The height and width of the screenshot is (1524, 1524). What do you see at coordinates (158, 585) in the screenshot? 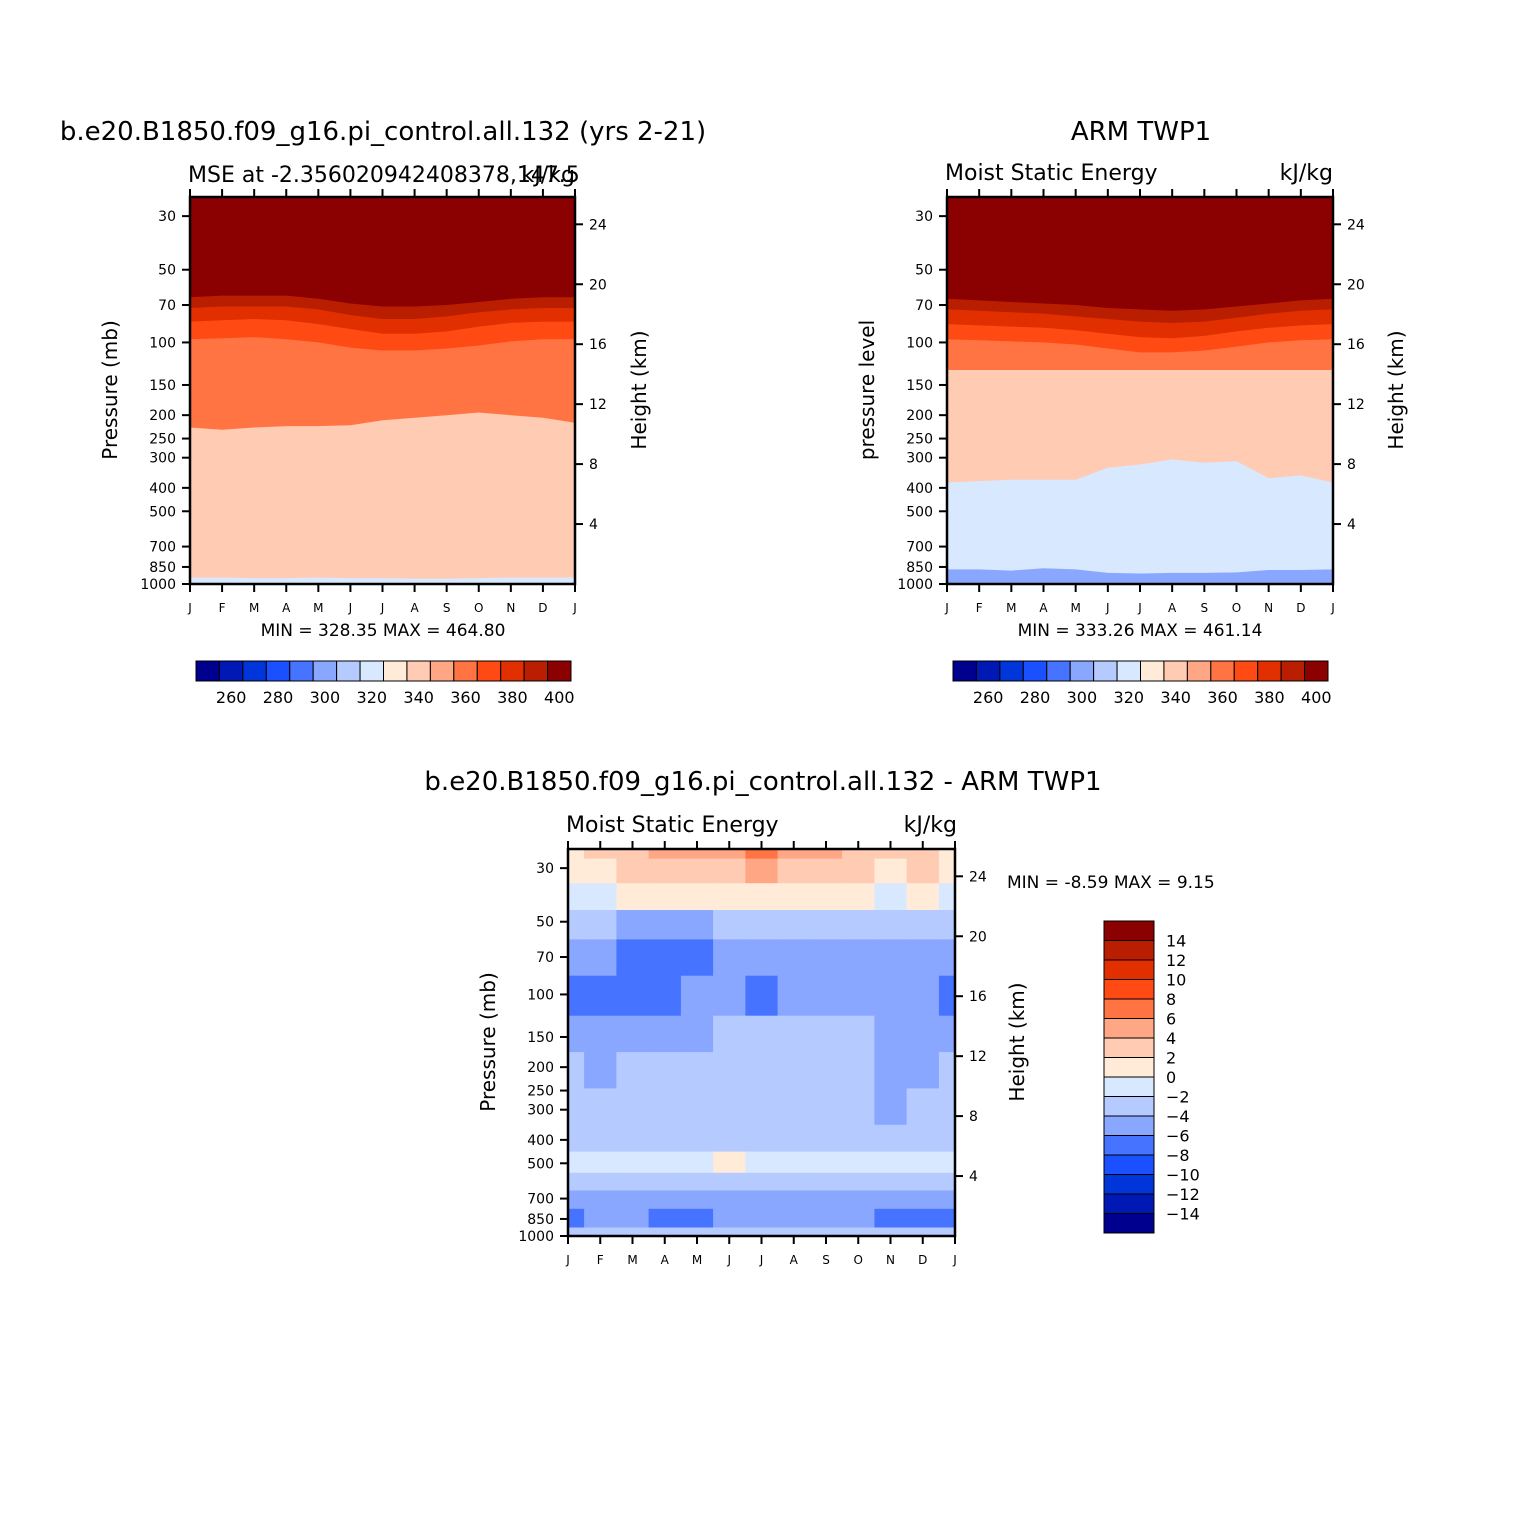
I see `panel-model-ytick-label: 1000` at bounding box center [158, 585].